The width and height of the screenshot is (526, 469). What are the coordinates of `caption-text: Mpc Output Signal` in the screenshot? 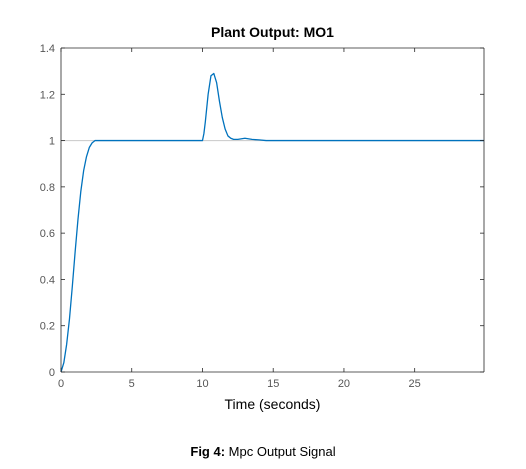 It's located at (282, 451).